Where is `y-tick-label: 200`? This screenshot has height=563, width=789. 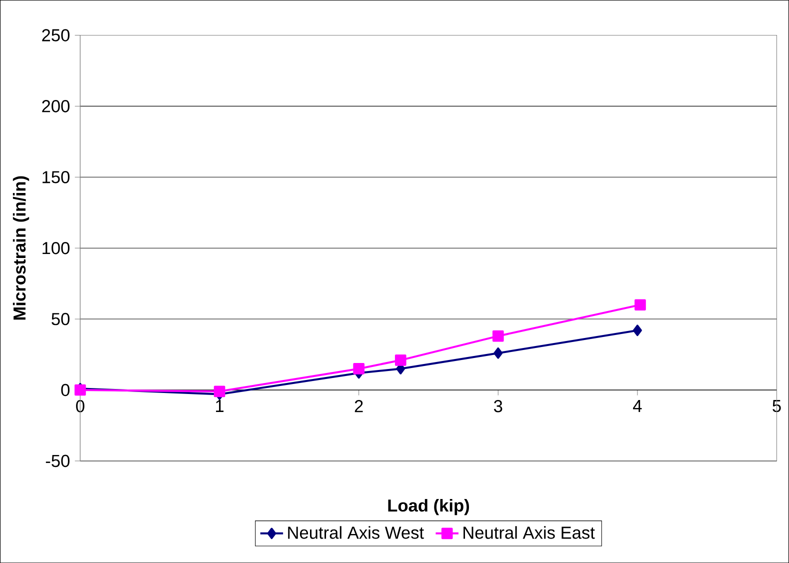 y-tick-label: 200 is located at coordinates (56, 106).